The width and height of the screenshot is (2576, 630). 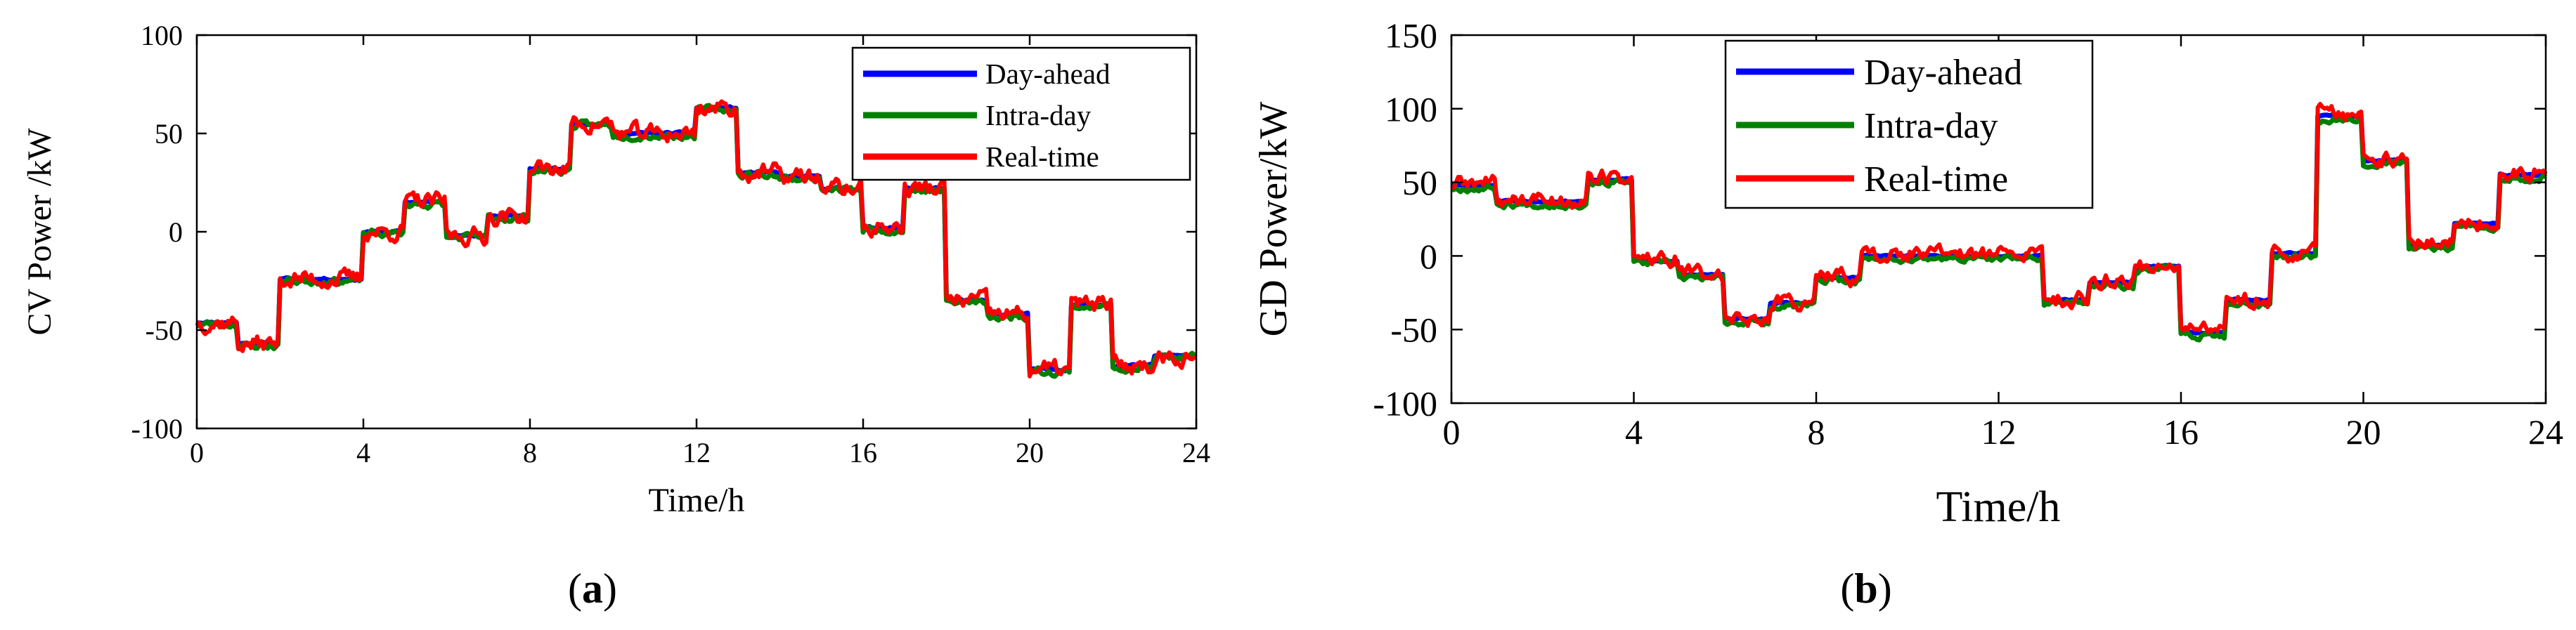 I want to click on panel-a-y-axis-label: CV Power /kW, so click(x=39, y=232).